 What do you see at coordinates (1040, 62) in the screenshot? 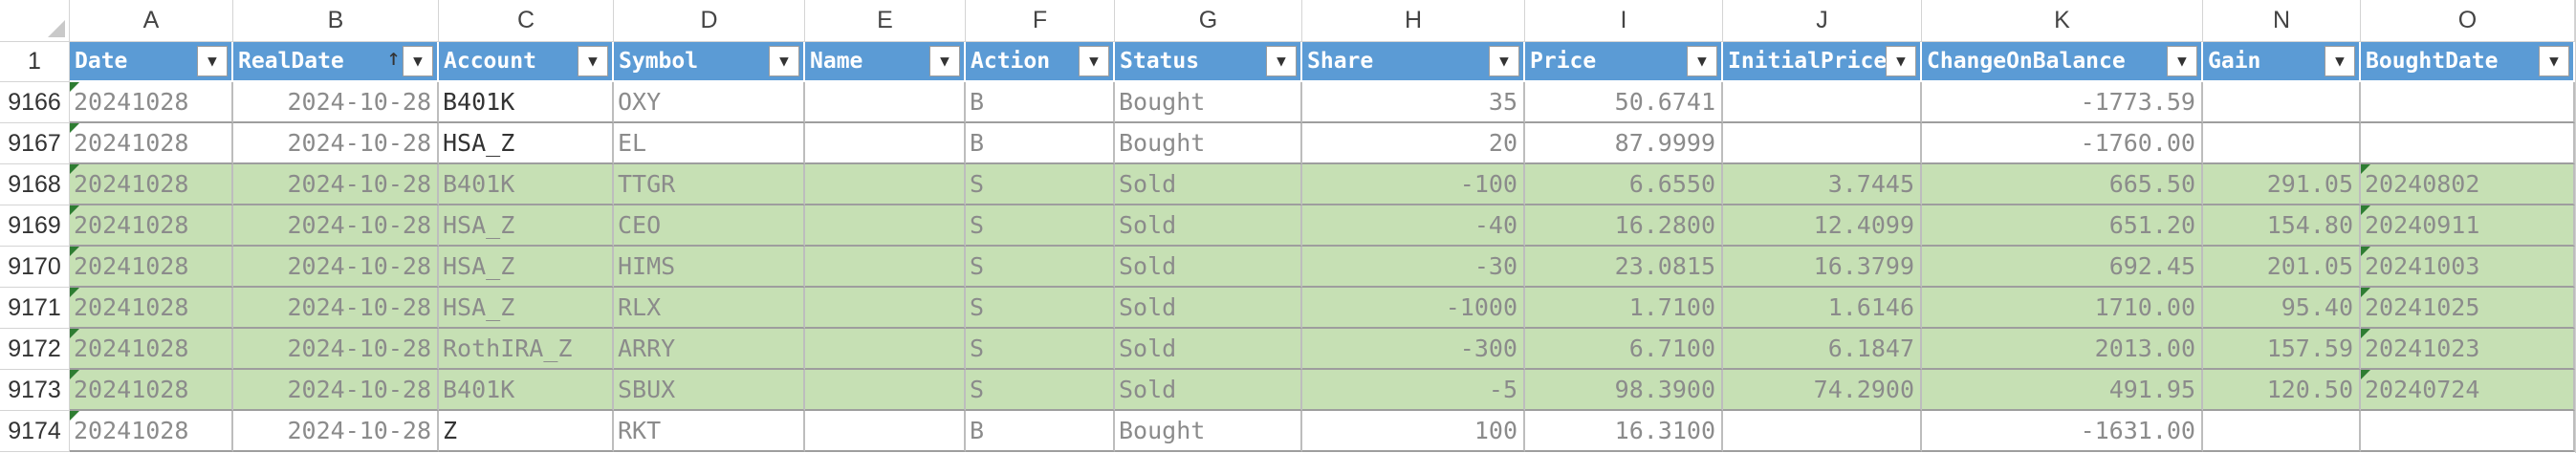
I see `filter-header-action: Action ▼` at bounding box center [1040, 62].